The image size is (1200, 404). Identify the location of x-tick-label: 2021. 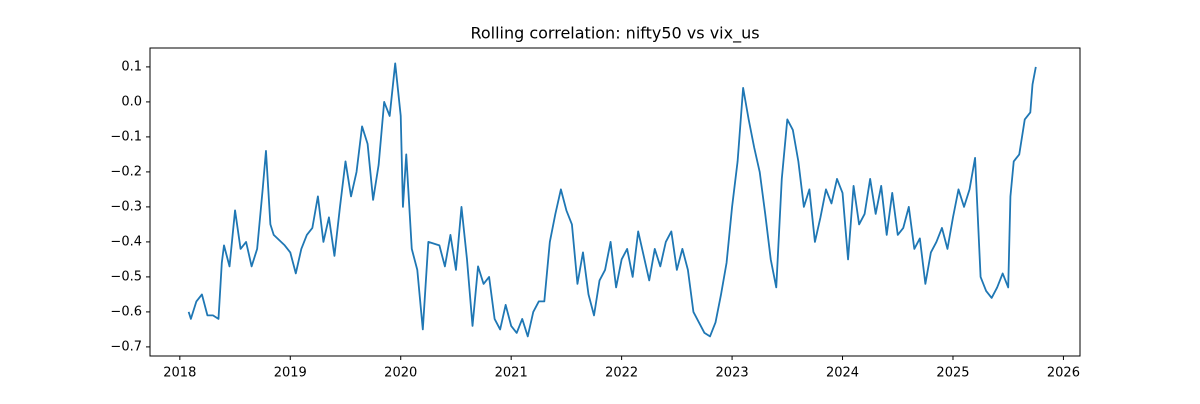
(511, 373).